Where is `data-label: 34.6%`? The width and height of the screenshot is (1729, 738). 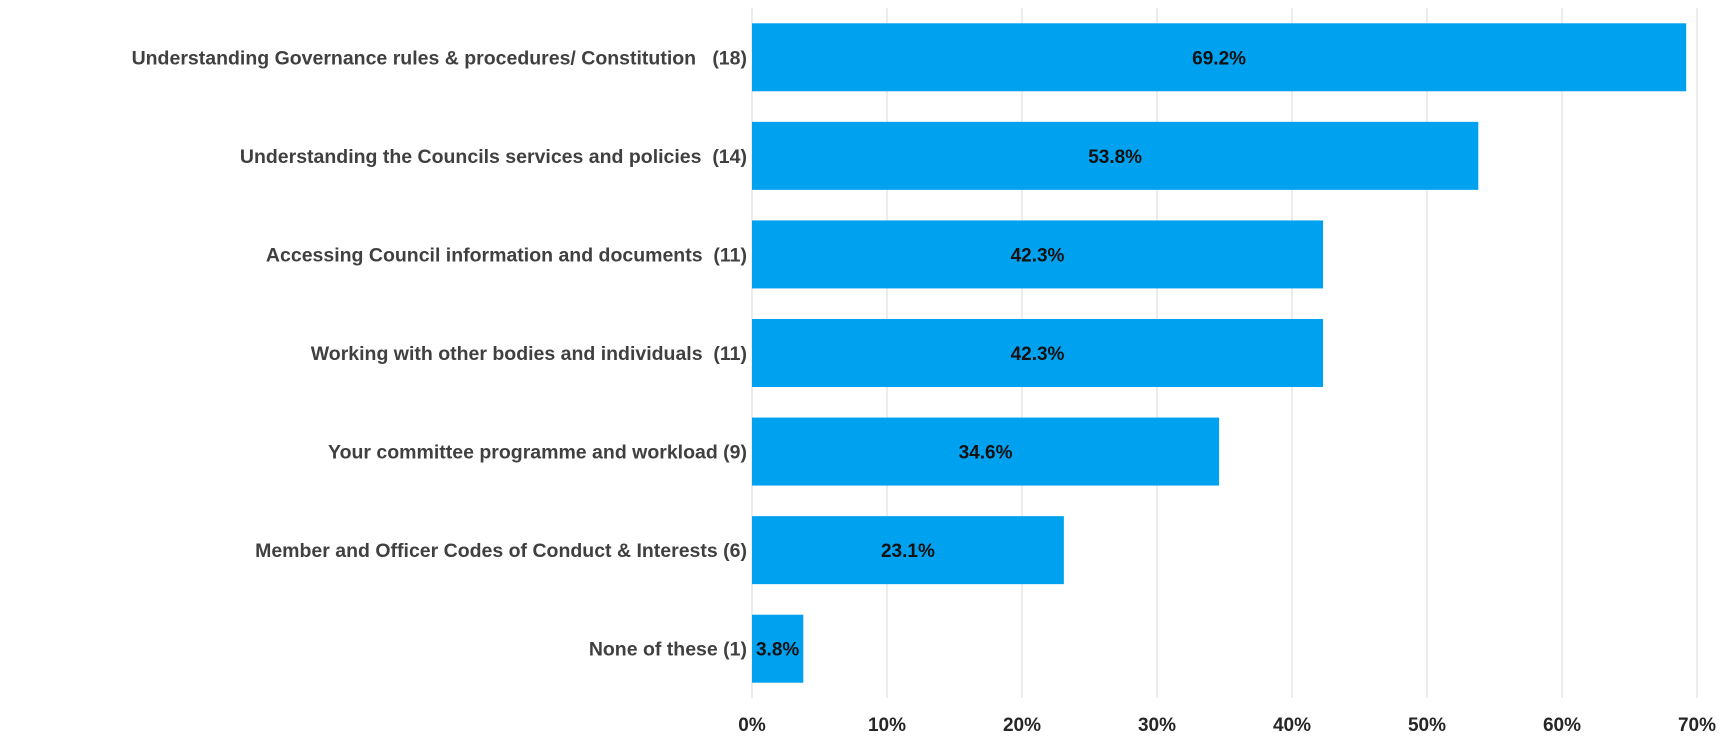
data-label: 34.6% is located at coordinates (986, 453).